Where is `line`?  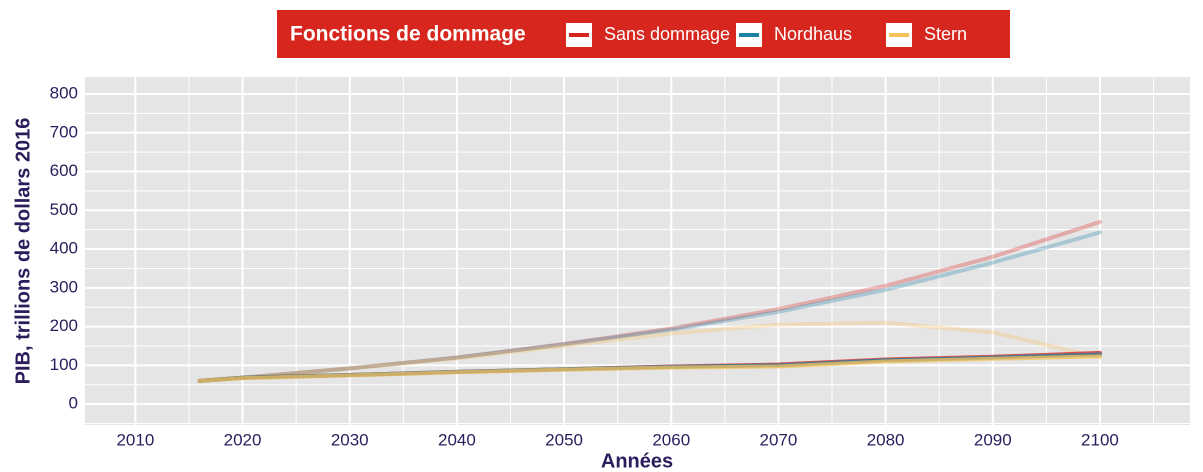
line is located at coordinates (649, 368).